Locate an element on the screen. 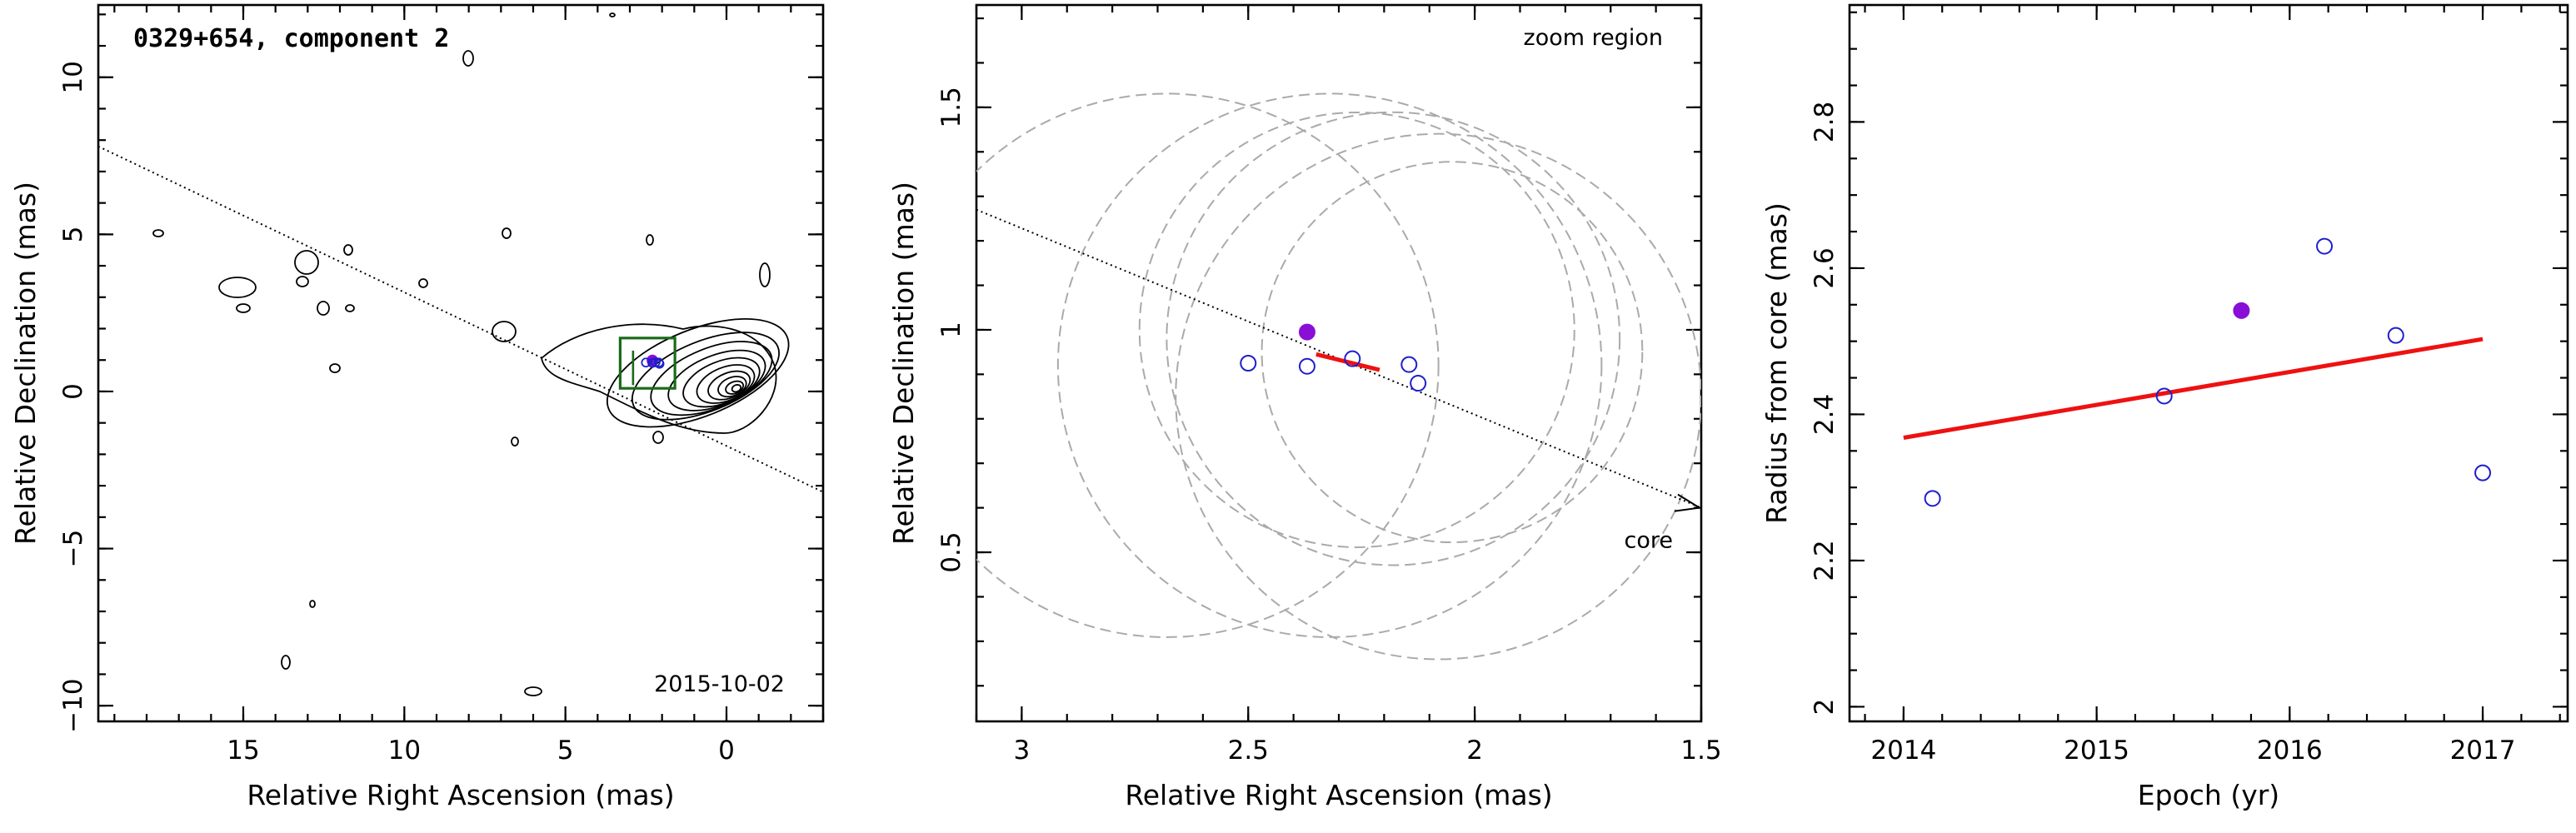 The height and width of the screenshot is (833, 2576). x-tick-label: 2 is located at coordinates (1474, 751).